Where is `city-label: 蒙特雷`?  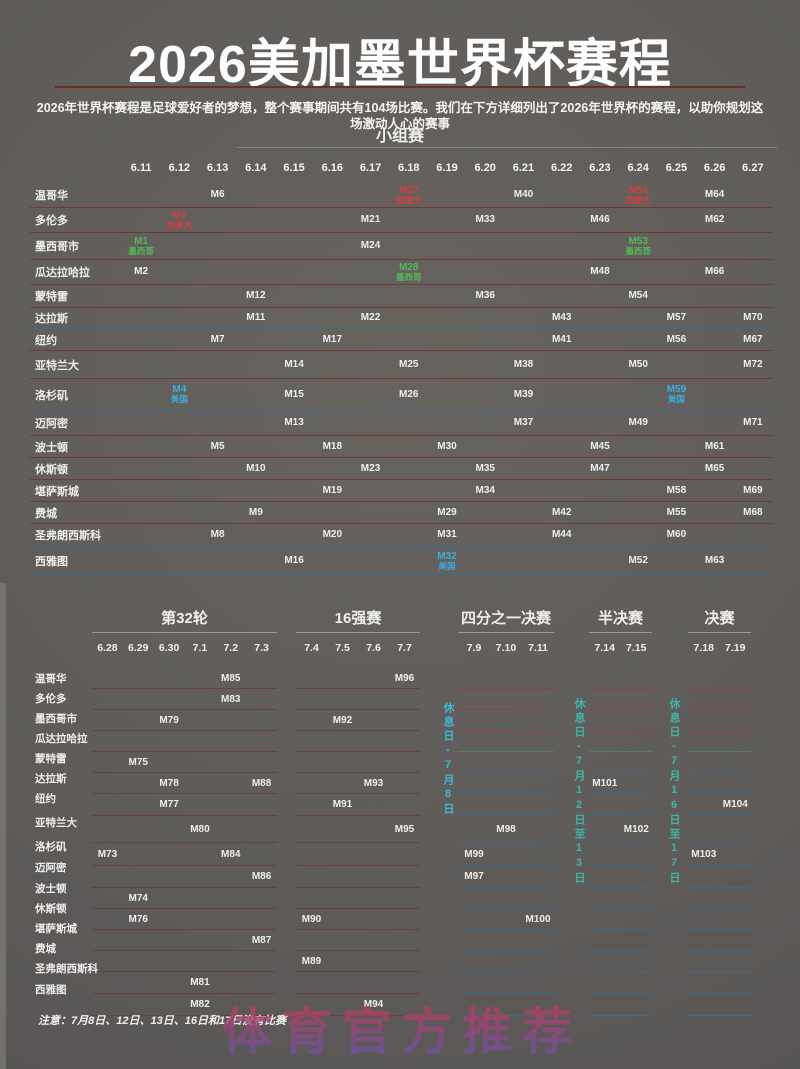 city-label: 蒙特雷 is located at coordinates (51, 297).